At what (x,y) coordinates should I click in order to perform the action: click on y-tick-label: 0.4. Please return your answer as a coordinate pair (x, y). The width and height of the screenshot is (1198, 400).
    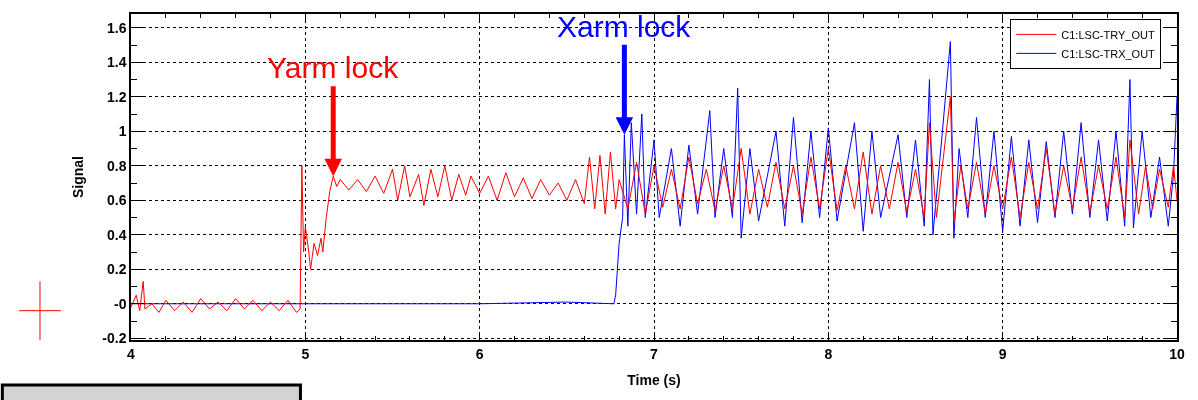
    Looking at the image, I should click on (116, 234).